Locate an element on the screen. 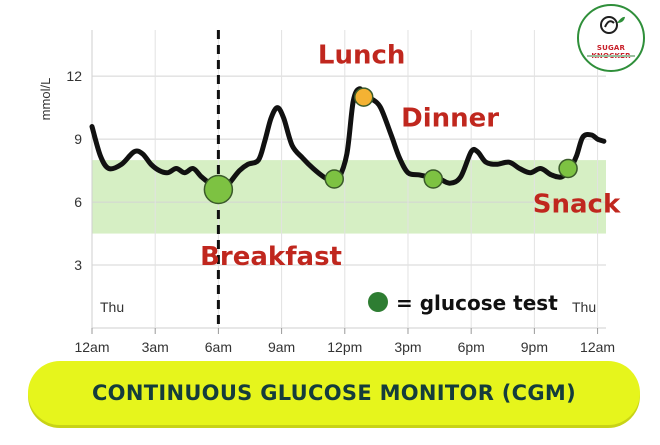  x-tick-label: 9pm is located at coordinates (534, 347).